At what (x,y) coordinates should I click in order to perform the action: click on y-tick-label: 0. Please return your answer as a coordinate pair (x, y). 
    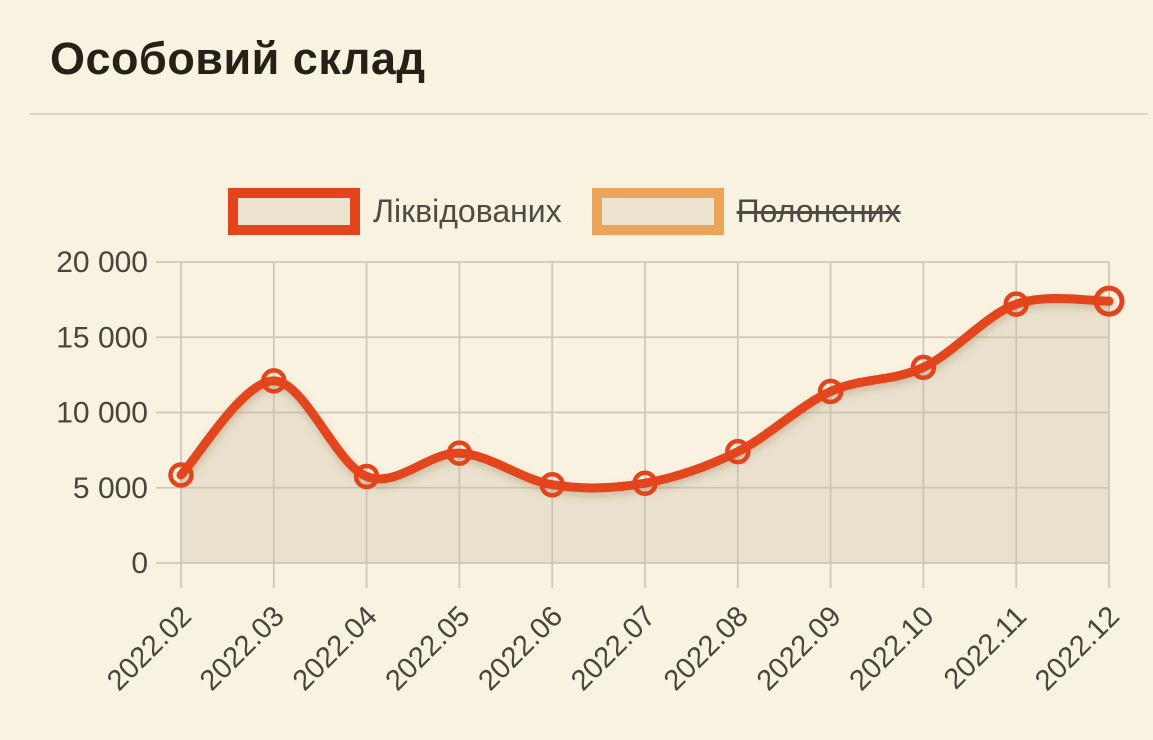
    Looking at the image, I should click on (139, 563).